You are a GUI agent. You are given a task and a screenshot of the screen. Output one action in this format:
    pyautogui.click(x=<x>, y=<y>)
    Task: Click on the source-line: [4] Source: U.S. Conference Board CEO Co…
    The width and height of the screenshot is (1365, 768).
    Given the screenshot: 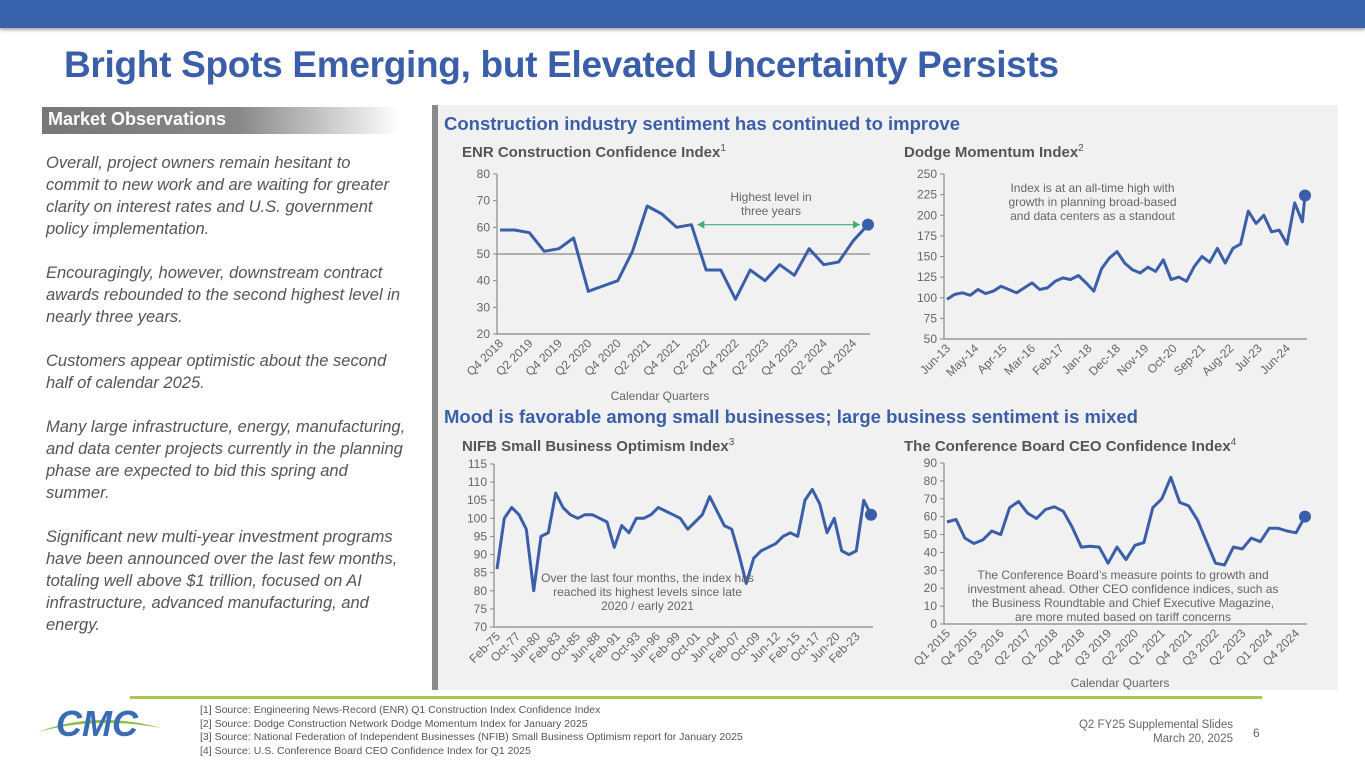 What is the action you would take?
    pyautogui.click(x=365, y=750)
    